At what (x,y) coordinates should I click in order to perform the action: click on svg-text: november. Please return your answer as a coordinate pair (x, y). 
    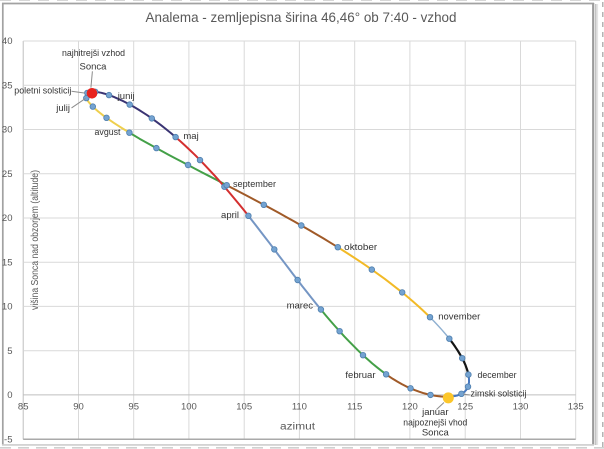
    Looking at the image, I should click on (459, 317).